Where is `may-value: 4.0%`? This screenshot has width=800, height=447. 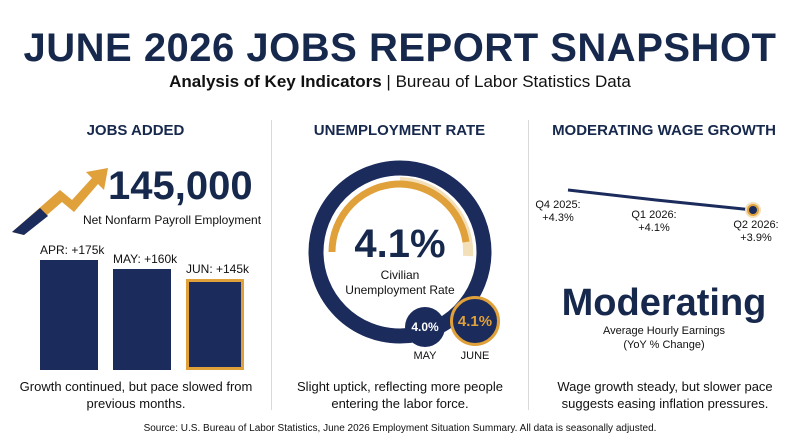 may-value: 4.0% is located at coordinates (425, 327).